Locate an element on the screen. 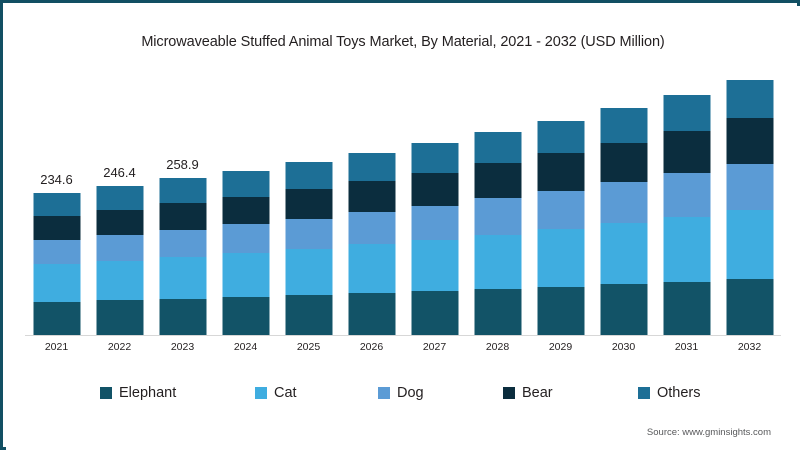  legend-item-dog: Dog is located at coordinates (401, 393).